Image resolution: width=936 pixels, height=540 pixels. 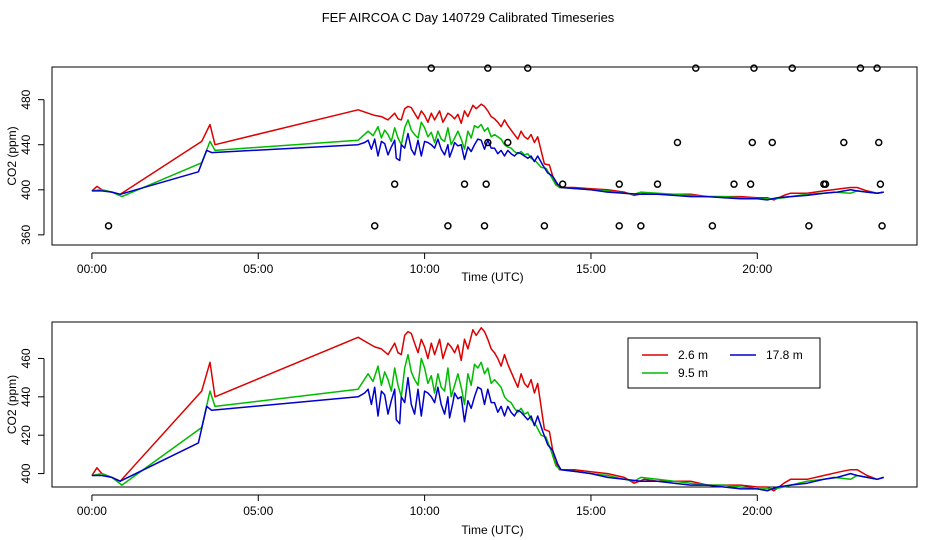 What do you see at coordinates (487, 166) in the screenshot?
I see `series-line-17-8-m` at bounding box center [487, 166].